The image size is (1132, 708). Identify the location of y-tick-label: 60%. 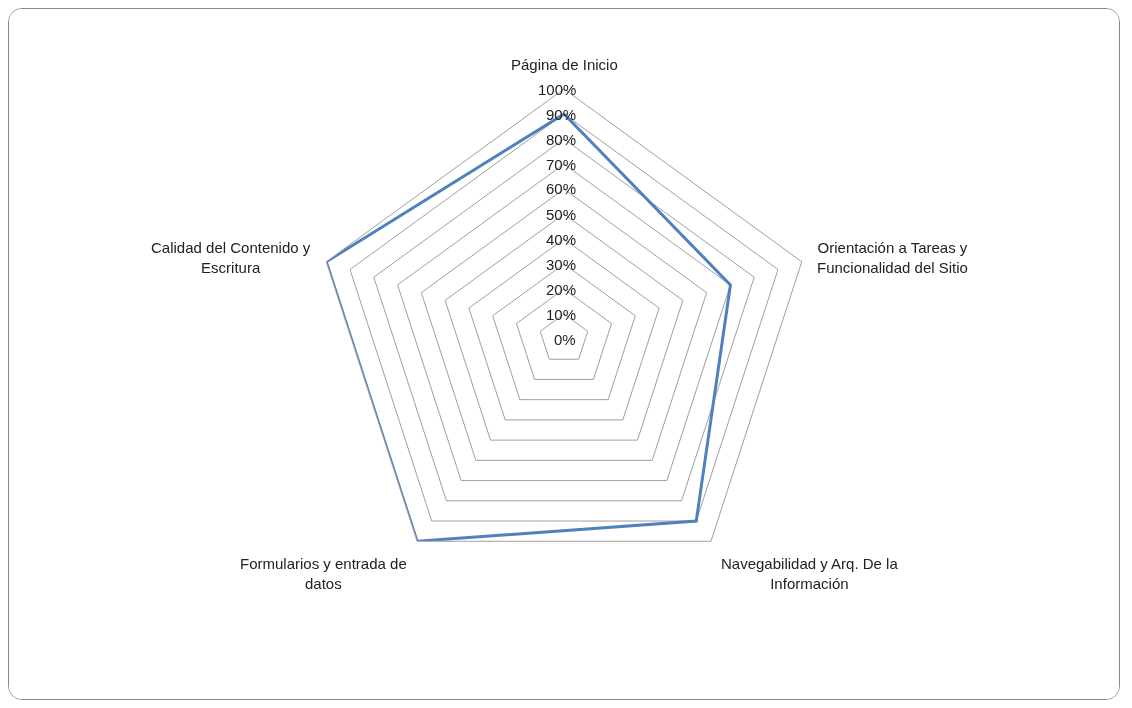
(561, 188).